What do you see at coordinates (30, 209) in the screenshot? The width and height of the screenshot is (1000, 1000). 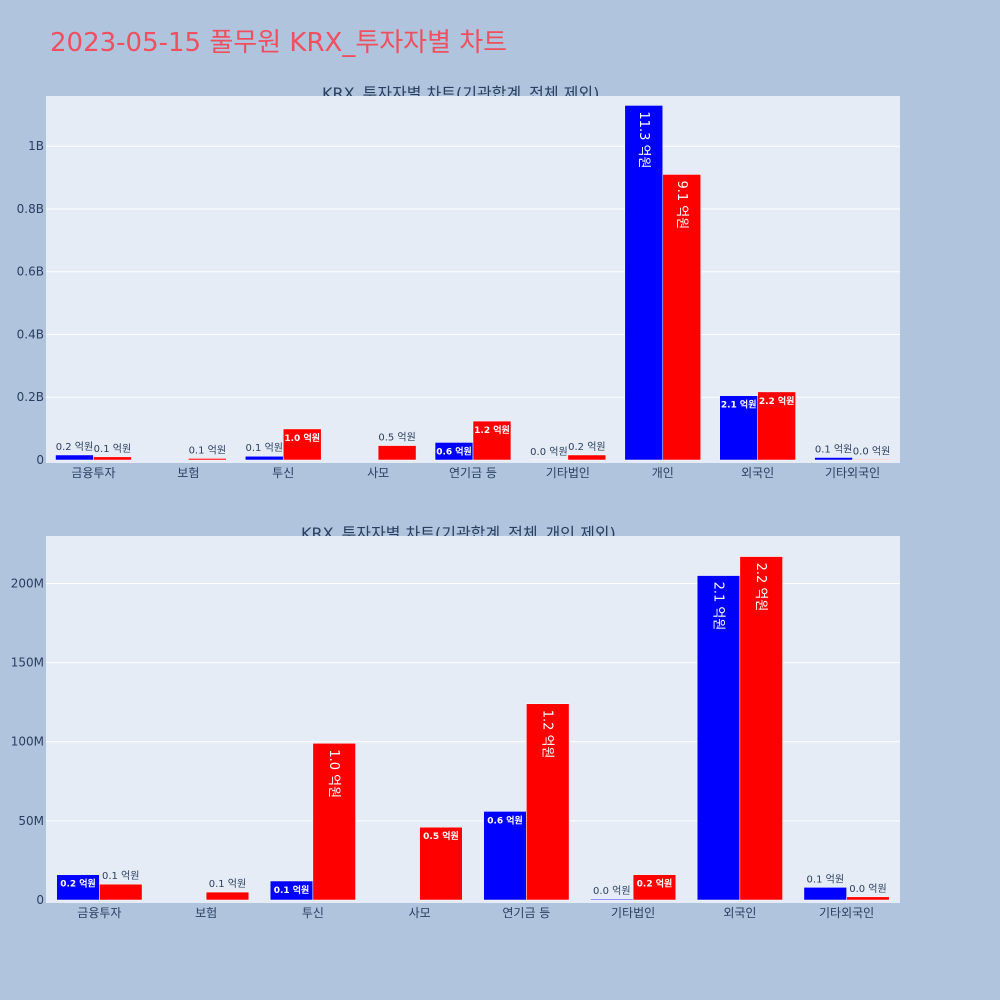 I see `y-tick-label: 0.8B` at bounding box center [30, 209].